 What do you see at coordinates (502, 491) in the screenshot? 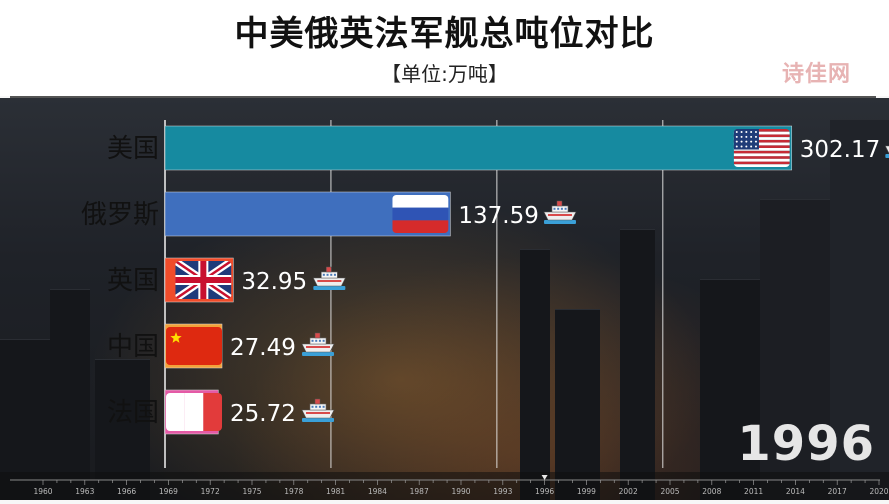
I see `timeline-label: 1993` at bounding box center [502, 491].